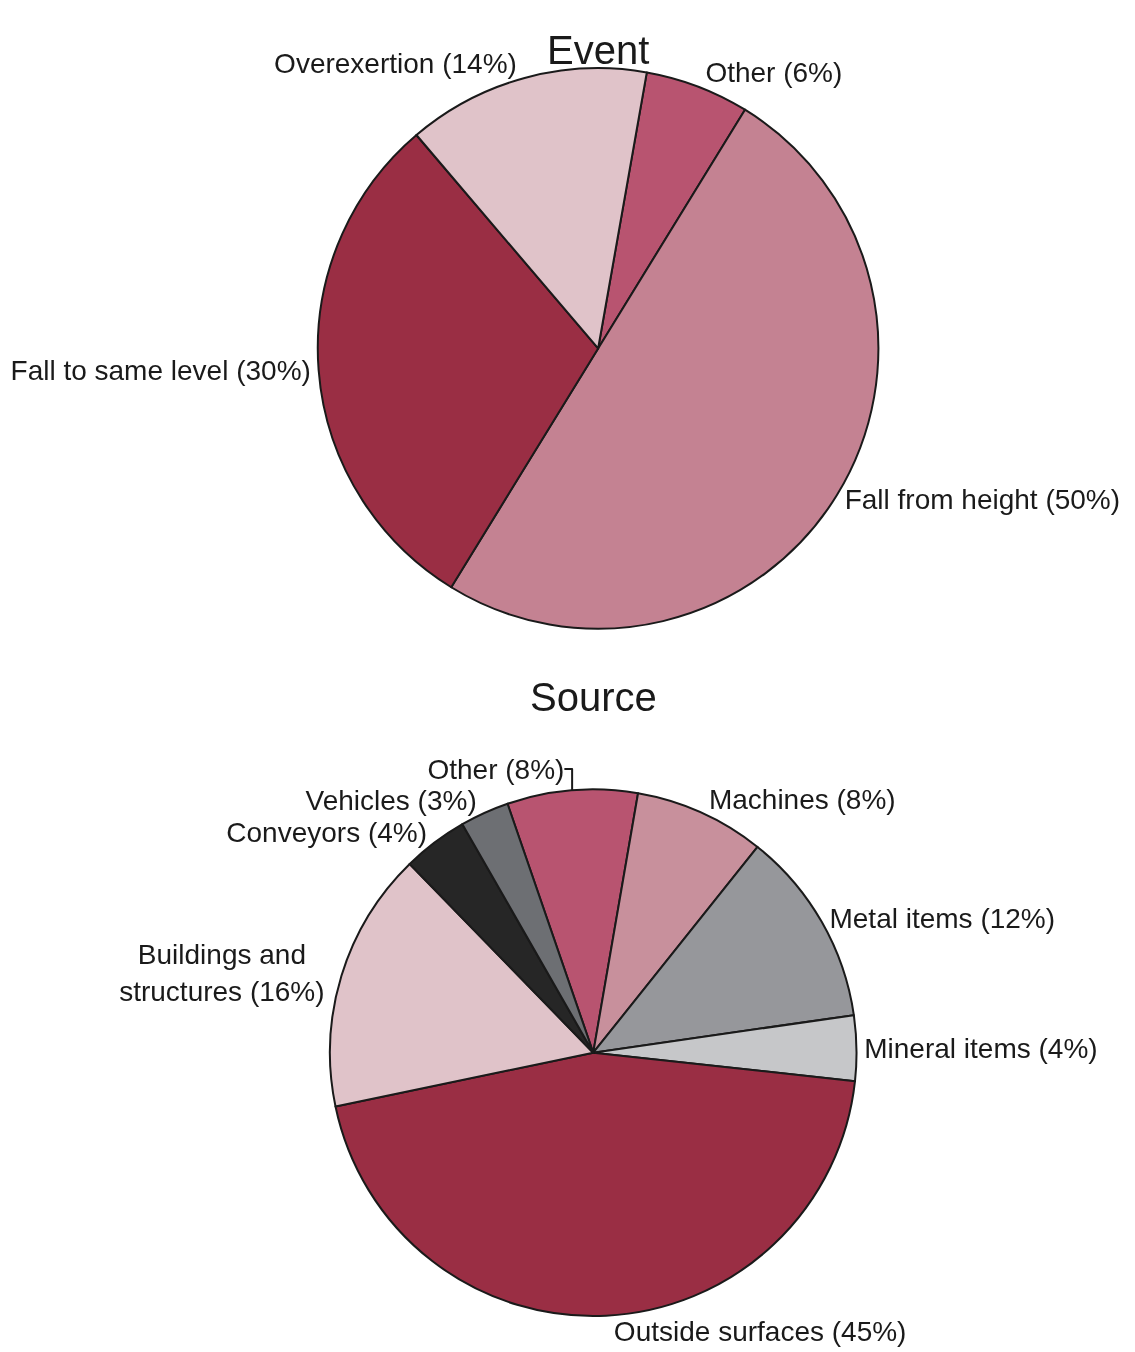 The width and height of the screenshot is (1135, 1352). What do you see at coordinates (222, 973) in the screenshot?
I see `slice-label: Buildings and structures (16%)` at bounding box center [222, 973].